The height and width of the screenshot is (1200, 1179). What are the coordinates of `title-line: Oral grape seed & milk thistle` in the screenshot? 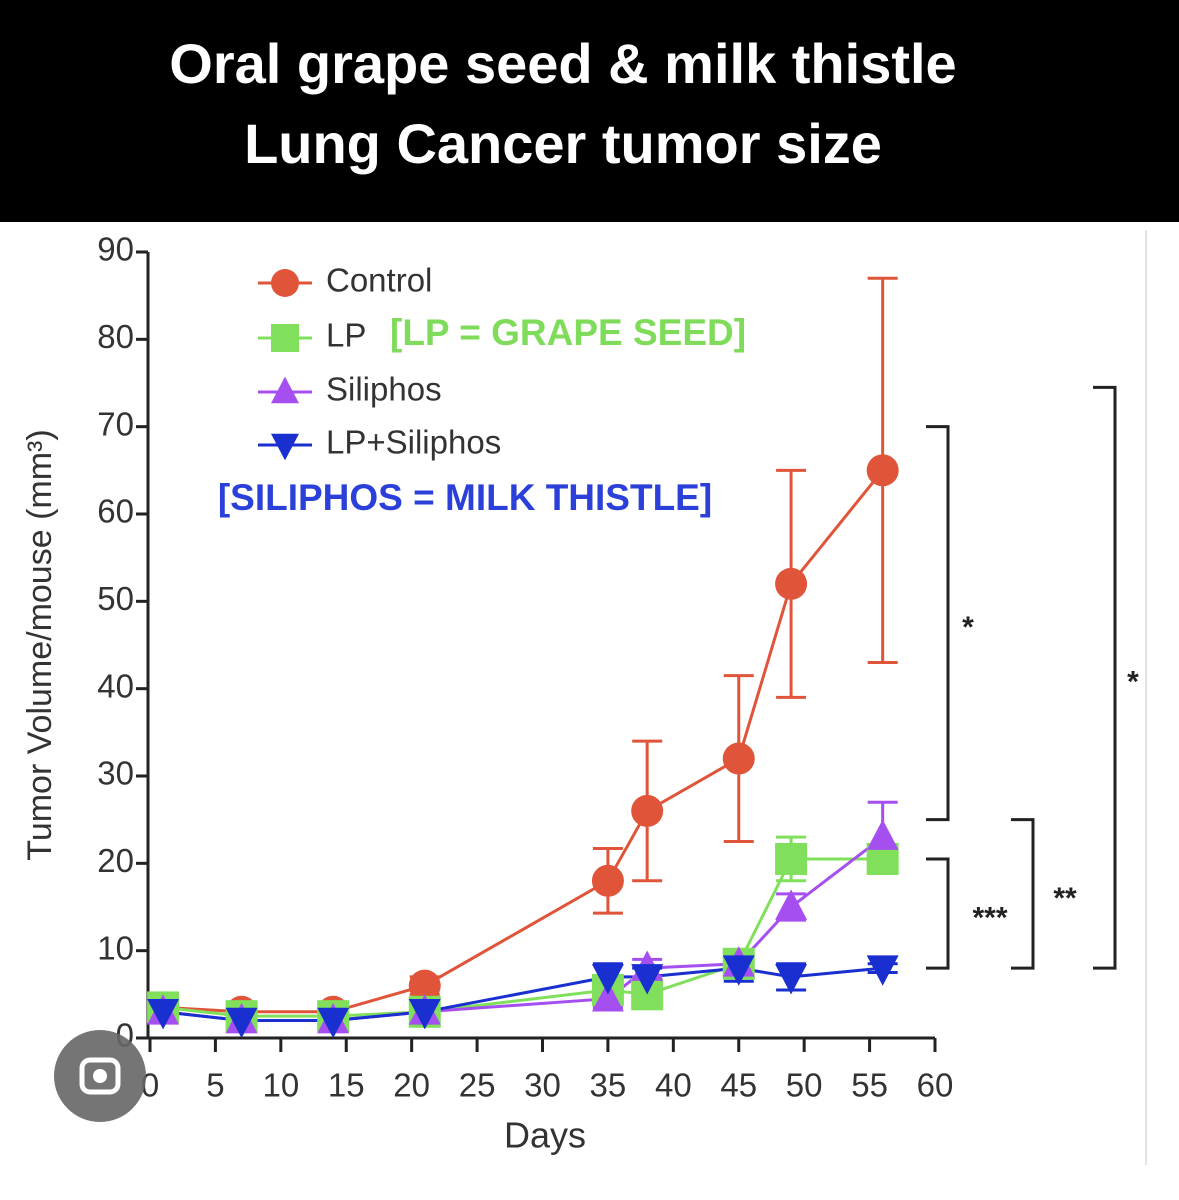 It's located at (562, 63).